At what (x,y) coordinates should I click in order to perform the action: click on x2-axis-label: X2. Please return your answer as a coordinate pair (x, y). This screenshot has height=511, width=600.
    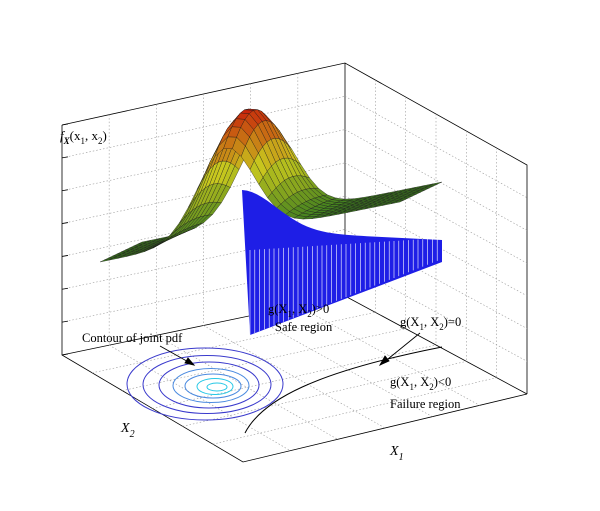
    Looking at the image, I should click on (127, 430).